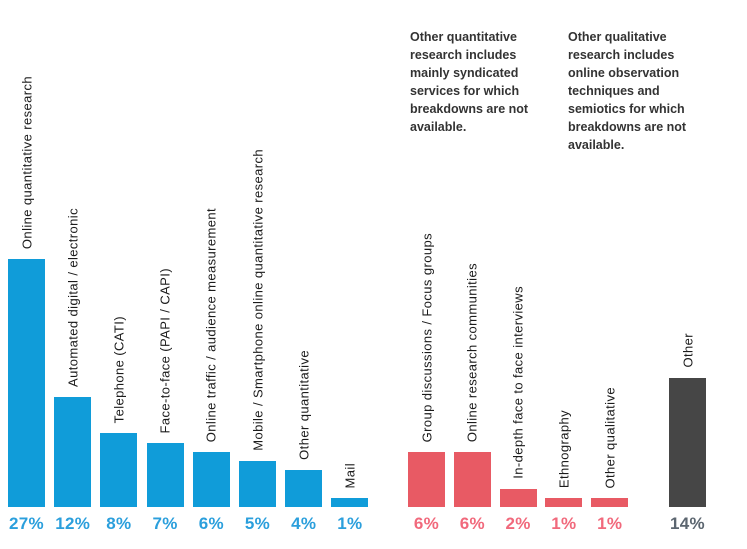  Describe the element at coordinates (26, 523) in the screenshot. I see `bar-value-label: 27%` at that location.